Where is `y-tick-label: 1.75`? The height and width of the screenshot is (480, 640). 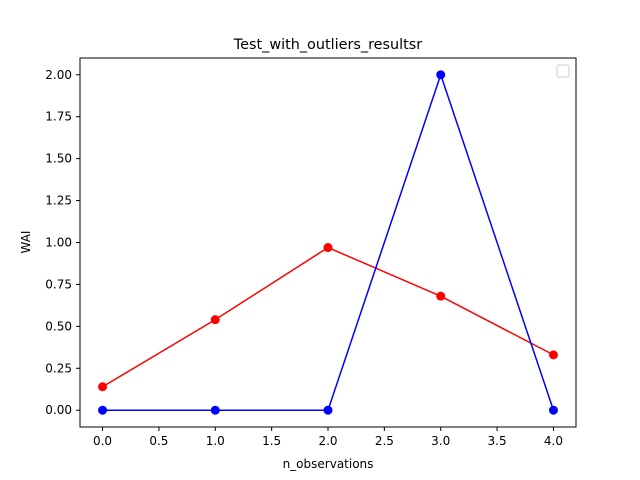
y-tick-label: 1.75 is located at coordinates (58, 117).